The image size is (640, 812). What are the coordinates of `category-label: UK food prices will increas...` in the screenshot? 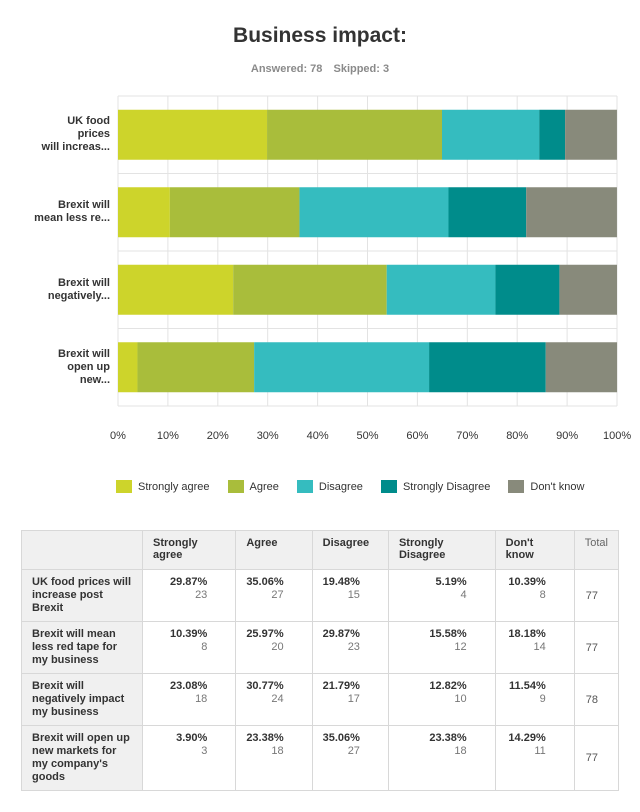 It's located at (60, 134).